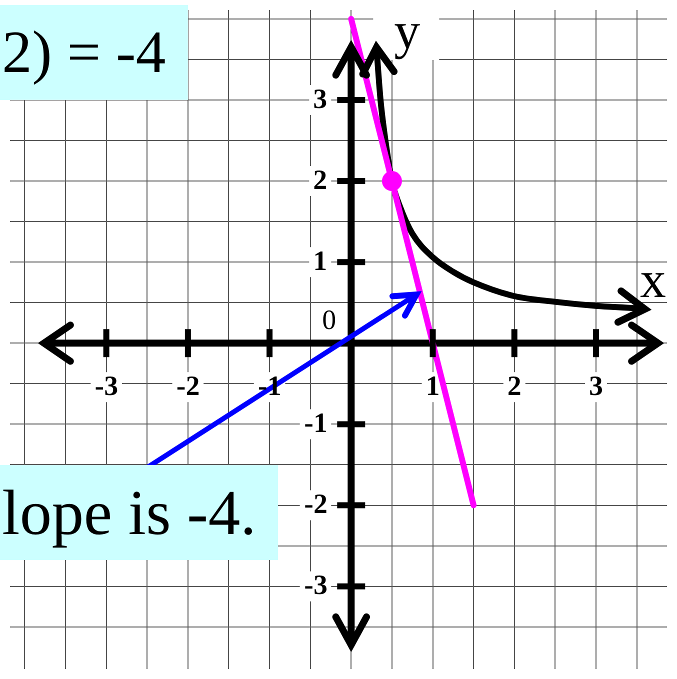  What do you see at coordinates (316, 586) in the screenshot?
I see `y-tick-label: -3` at bounding box center [316, 586].